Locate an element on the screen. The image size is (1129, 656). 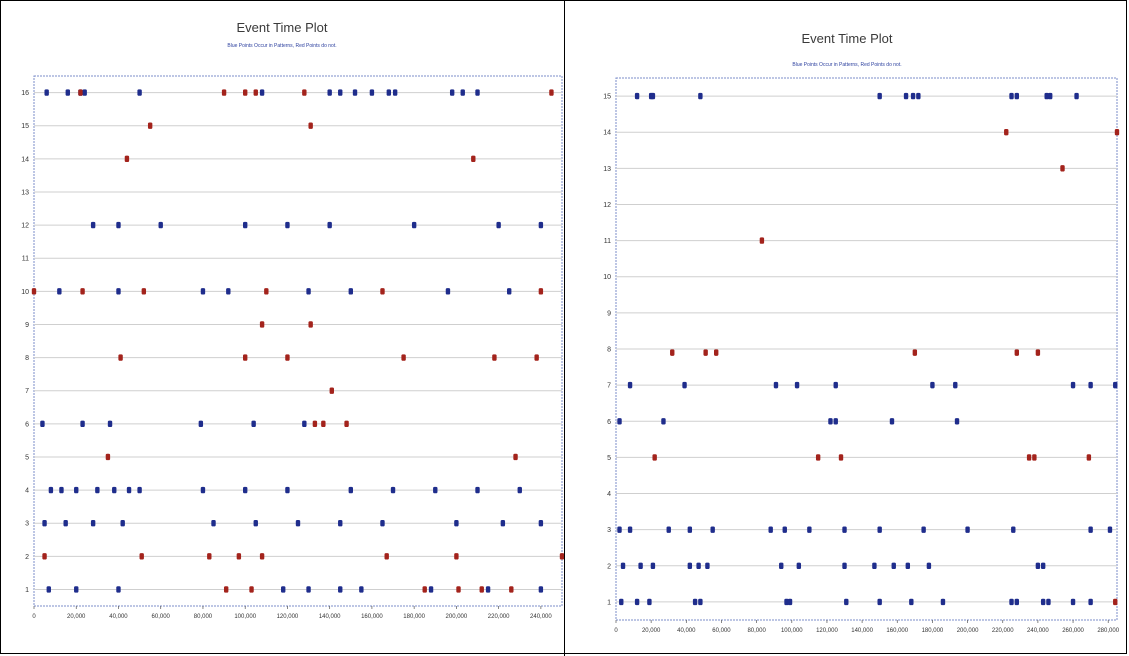
x-tick-label: 200,000 is located at coordinates (457, 617).